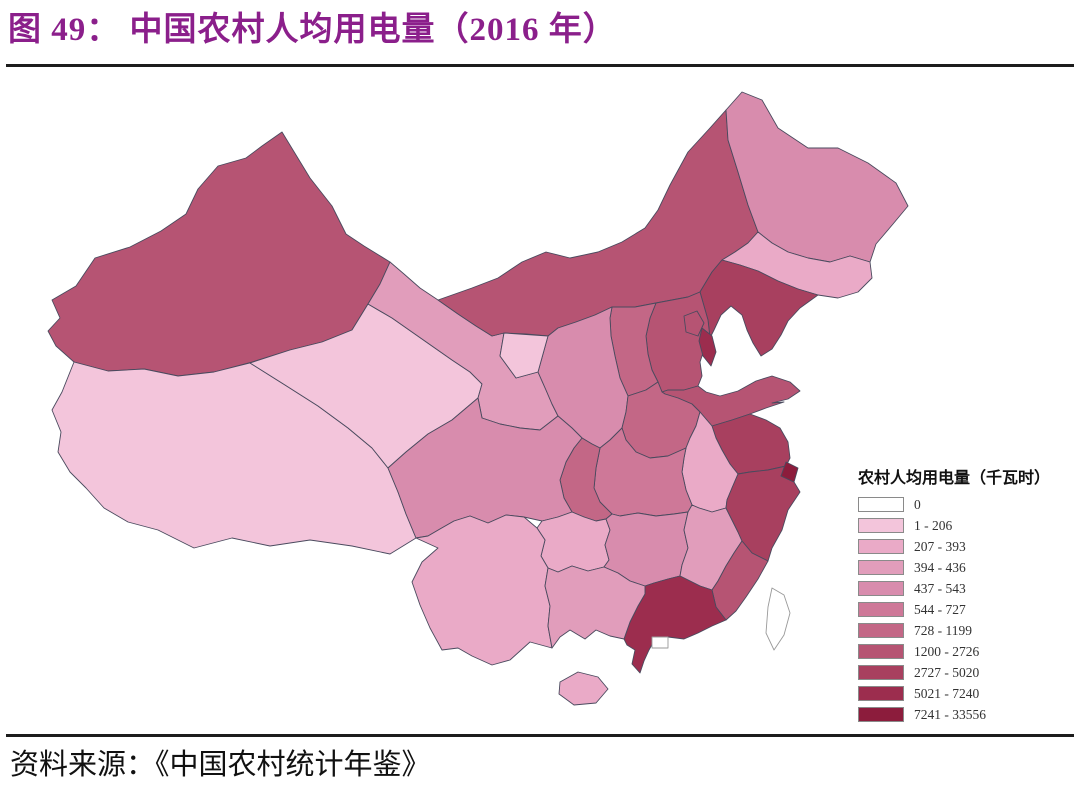 The width and height of the screenshot is (1080, 795). I want to click on legend-item: 5021 - 7240, so click(954, 693).